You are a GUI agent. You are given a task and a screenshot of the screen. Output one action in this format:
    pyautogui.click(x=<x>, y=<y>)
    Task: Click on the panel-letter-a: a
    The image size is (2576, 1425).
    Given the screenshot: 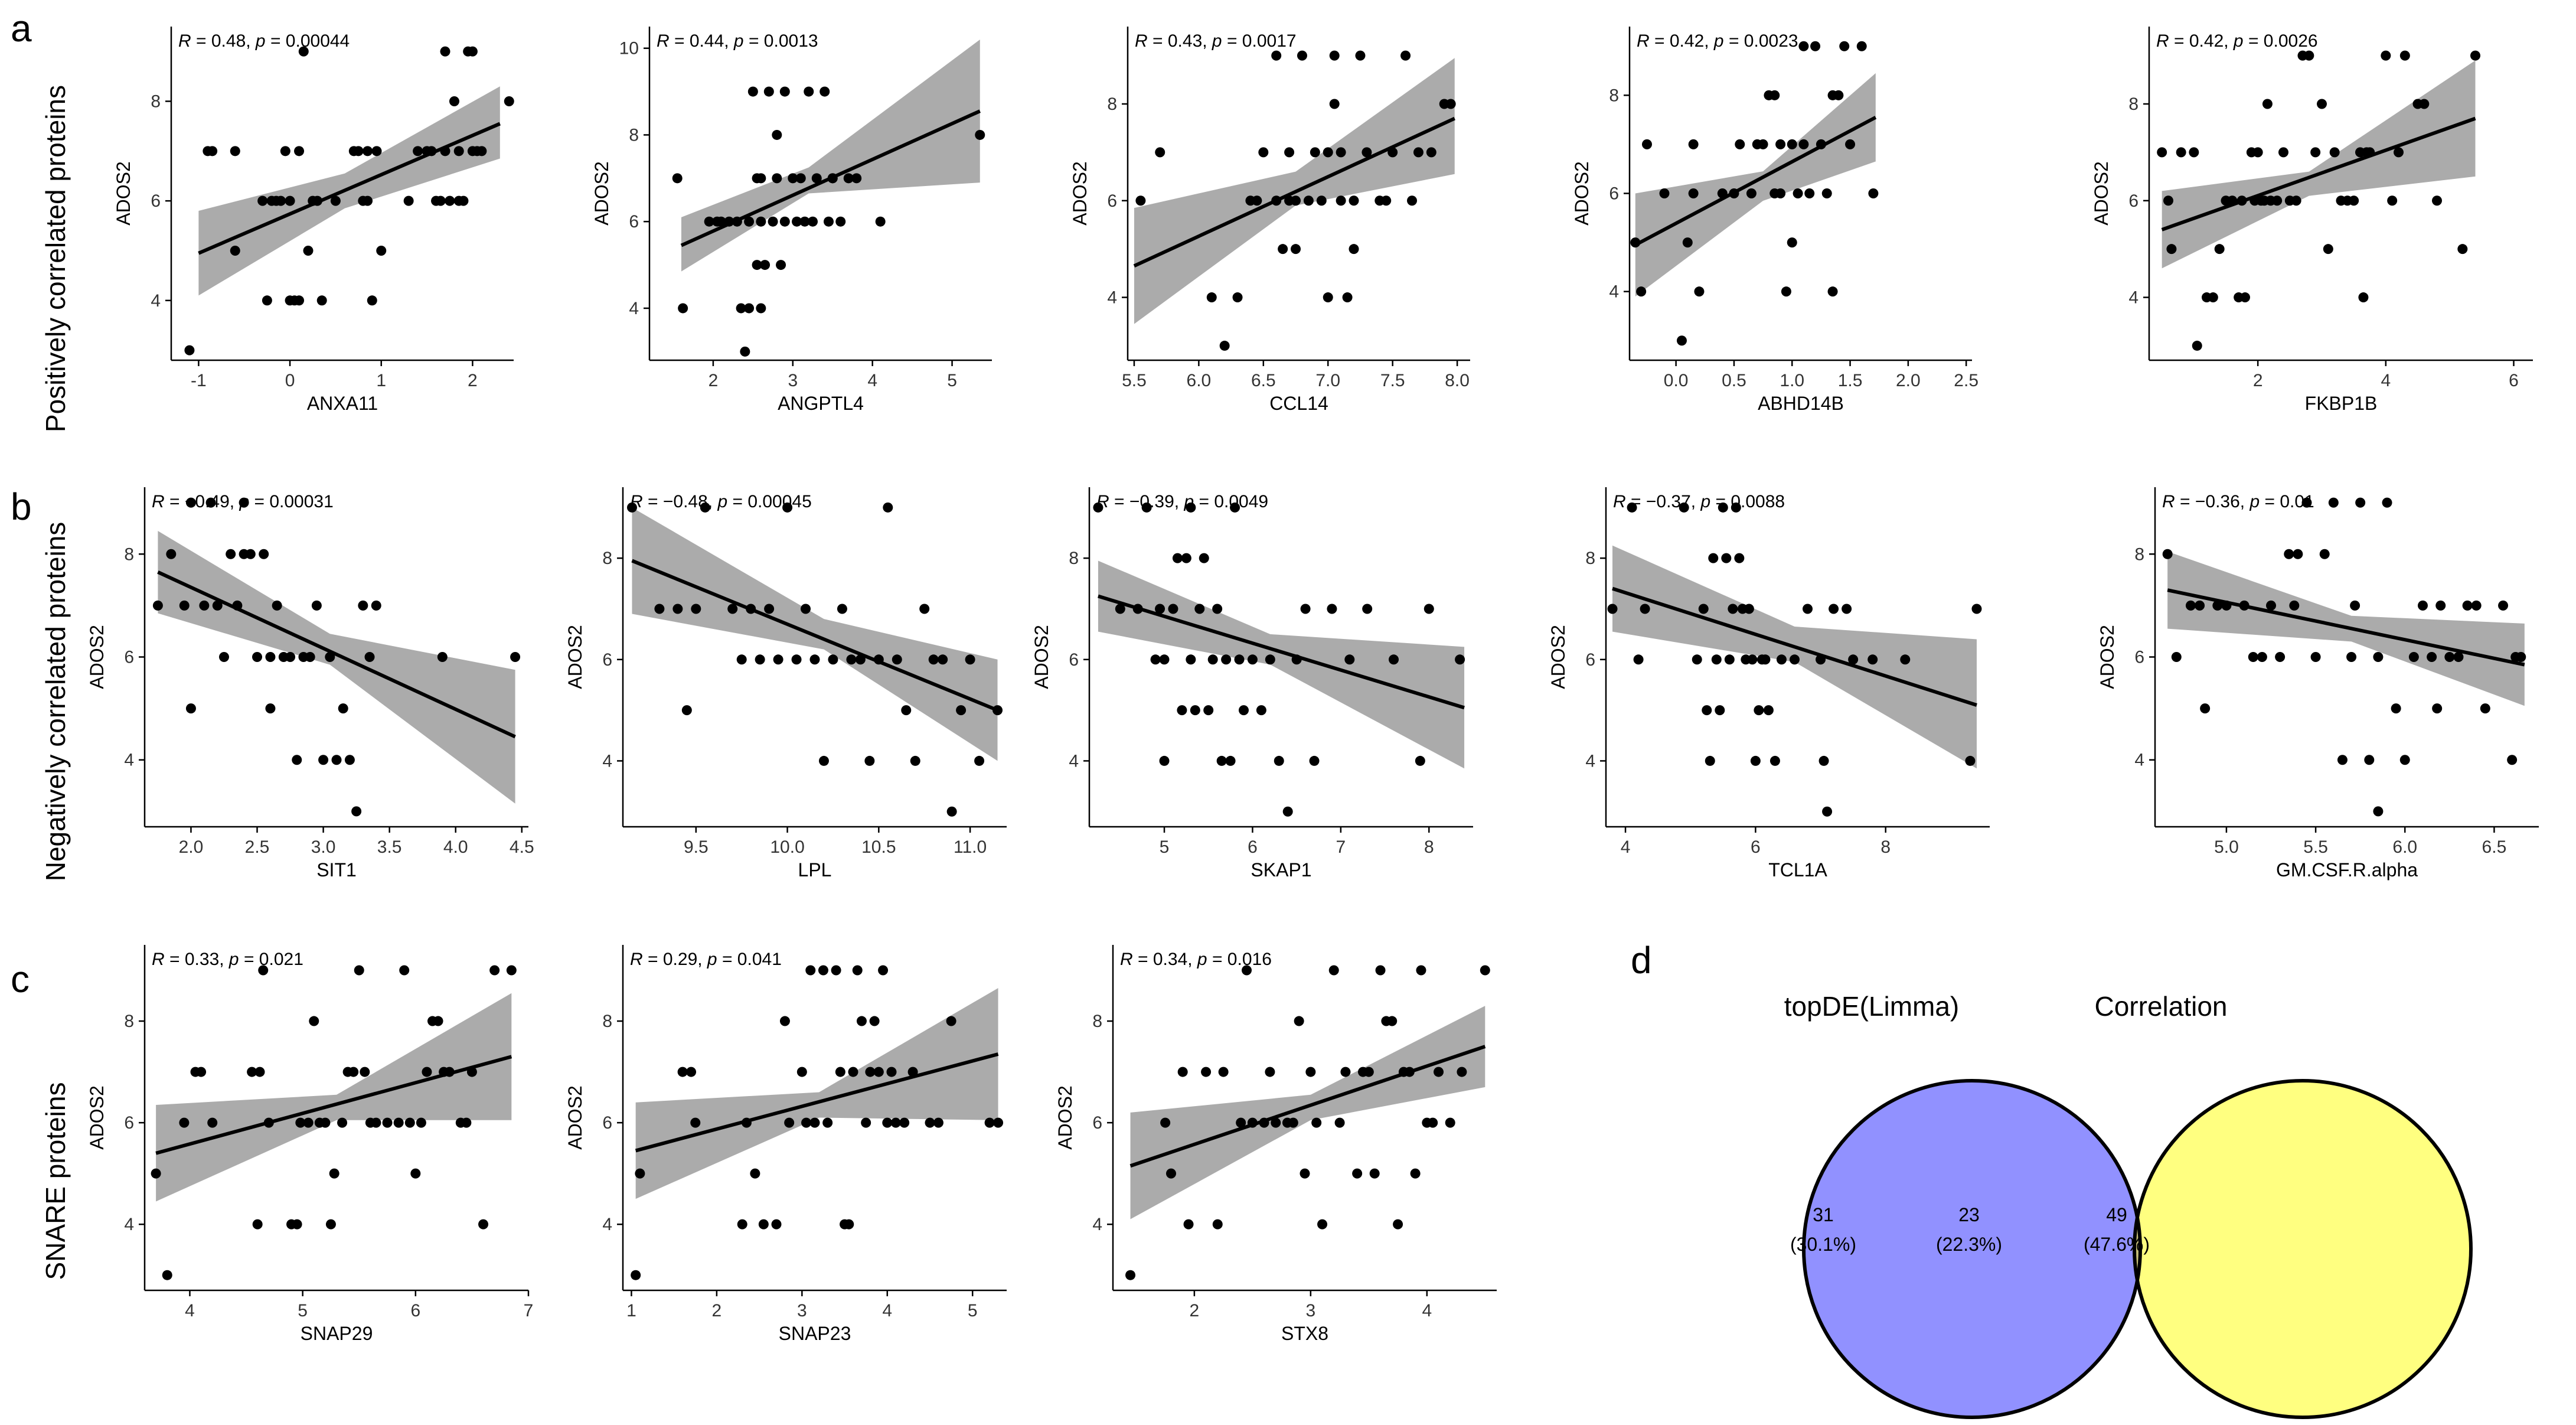 What is the action you would take?
    pyautogui.click(x=21, y=28)
    